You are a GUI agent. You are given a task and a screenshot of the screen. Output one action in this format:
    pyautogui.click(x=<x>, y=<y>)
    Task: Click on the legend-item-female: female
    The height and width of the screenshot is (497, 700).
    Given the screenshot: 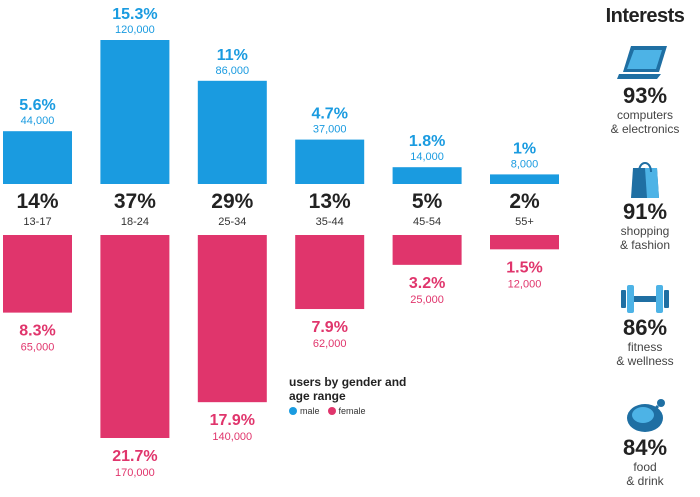 What is the action you would take?
    pyautogui.click(x=346, y=411)
    